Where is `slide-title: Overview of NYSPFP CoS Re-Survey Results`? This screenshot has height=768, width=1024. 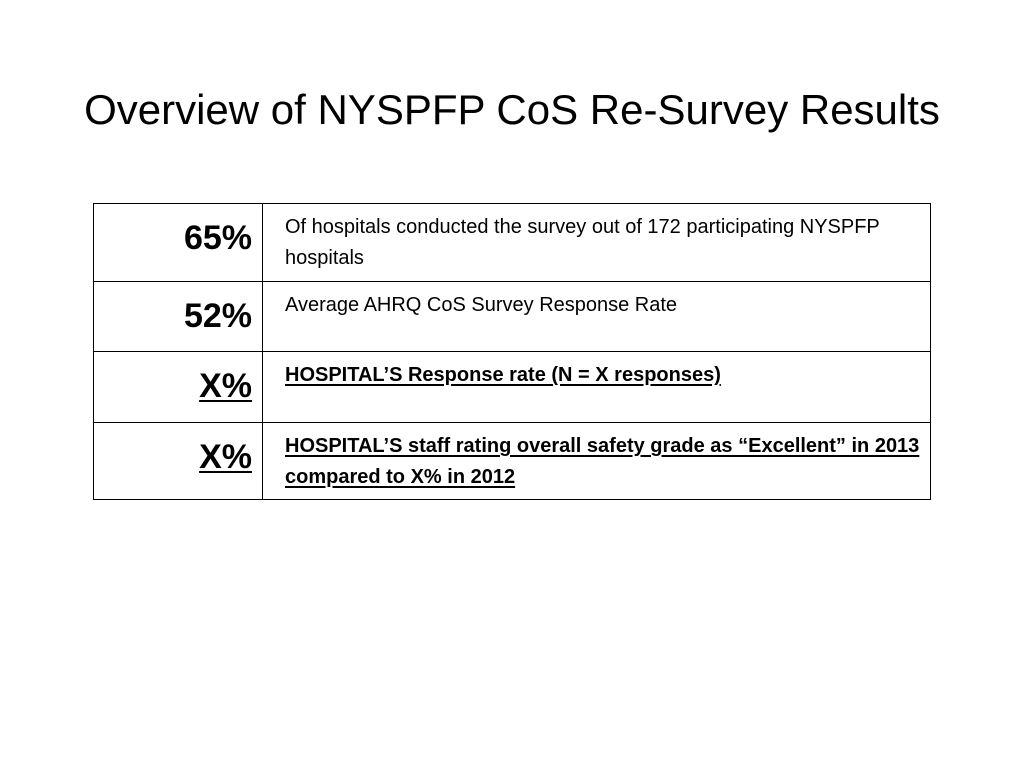
slide-title: Overview of NYSPFP CoS Re-Survey Results is located at coordinates (512, 109).